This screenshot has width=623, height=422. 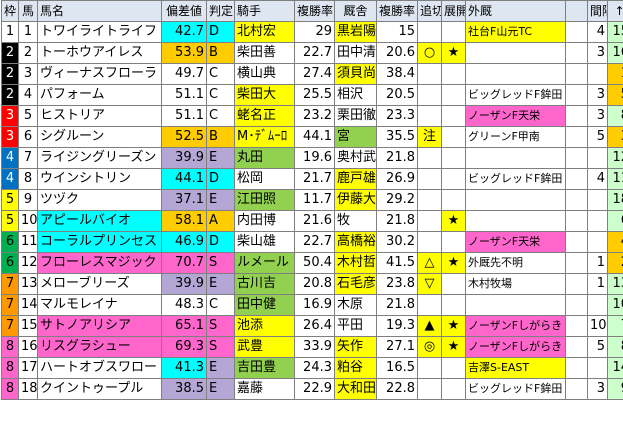 I want to click on jockey-rate-cell: 21.6, so click(x=314, y=221).